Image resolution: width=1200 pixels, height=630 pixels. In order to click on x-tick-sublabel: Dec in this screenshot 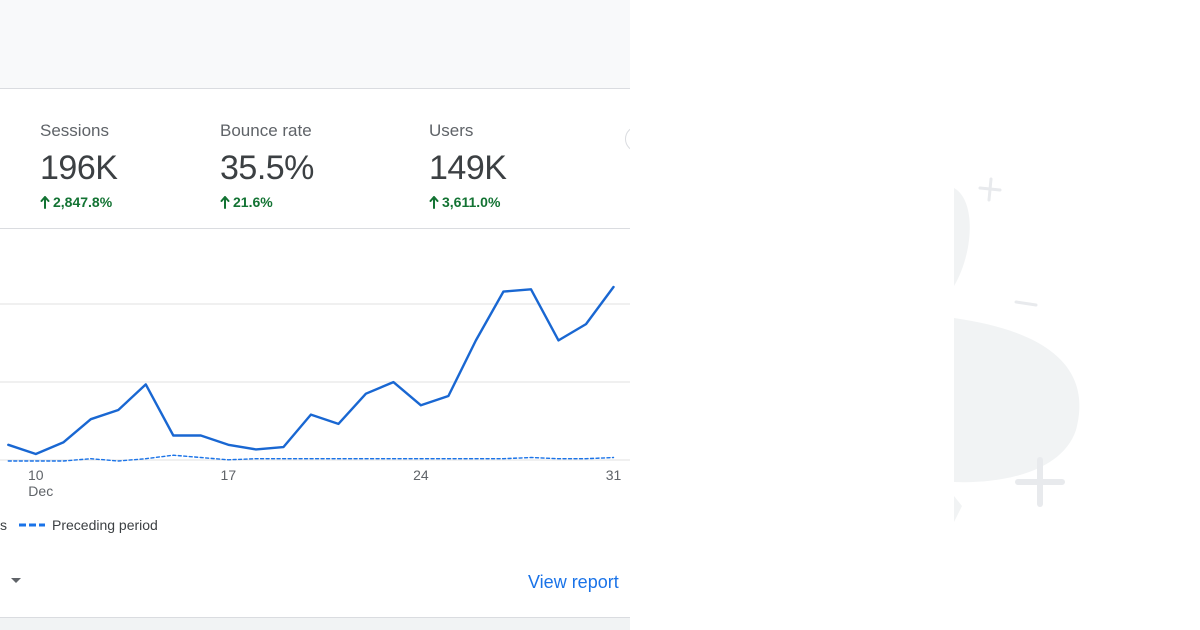, I will do `click(40, 491)`.